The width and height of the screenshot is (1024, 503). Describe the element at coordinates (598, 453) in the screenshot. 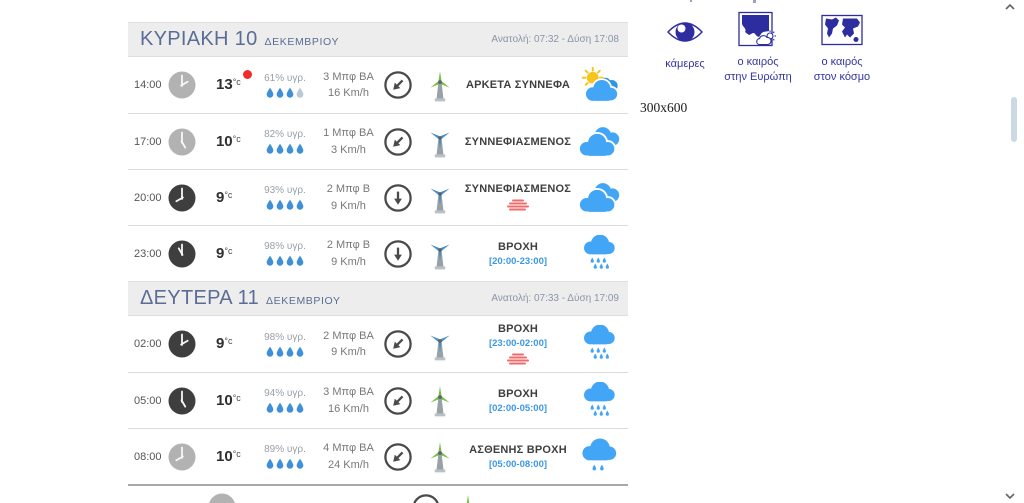

I see `light-rain-icon` at that location.